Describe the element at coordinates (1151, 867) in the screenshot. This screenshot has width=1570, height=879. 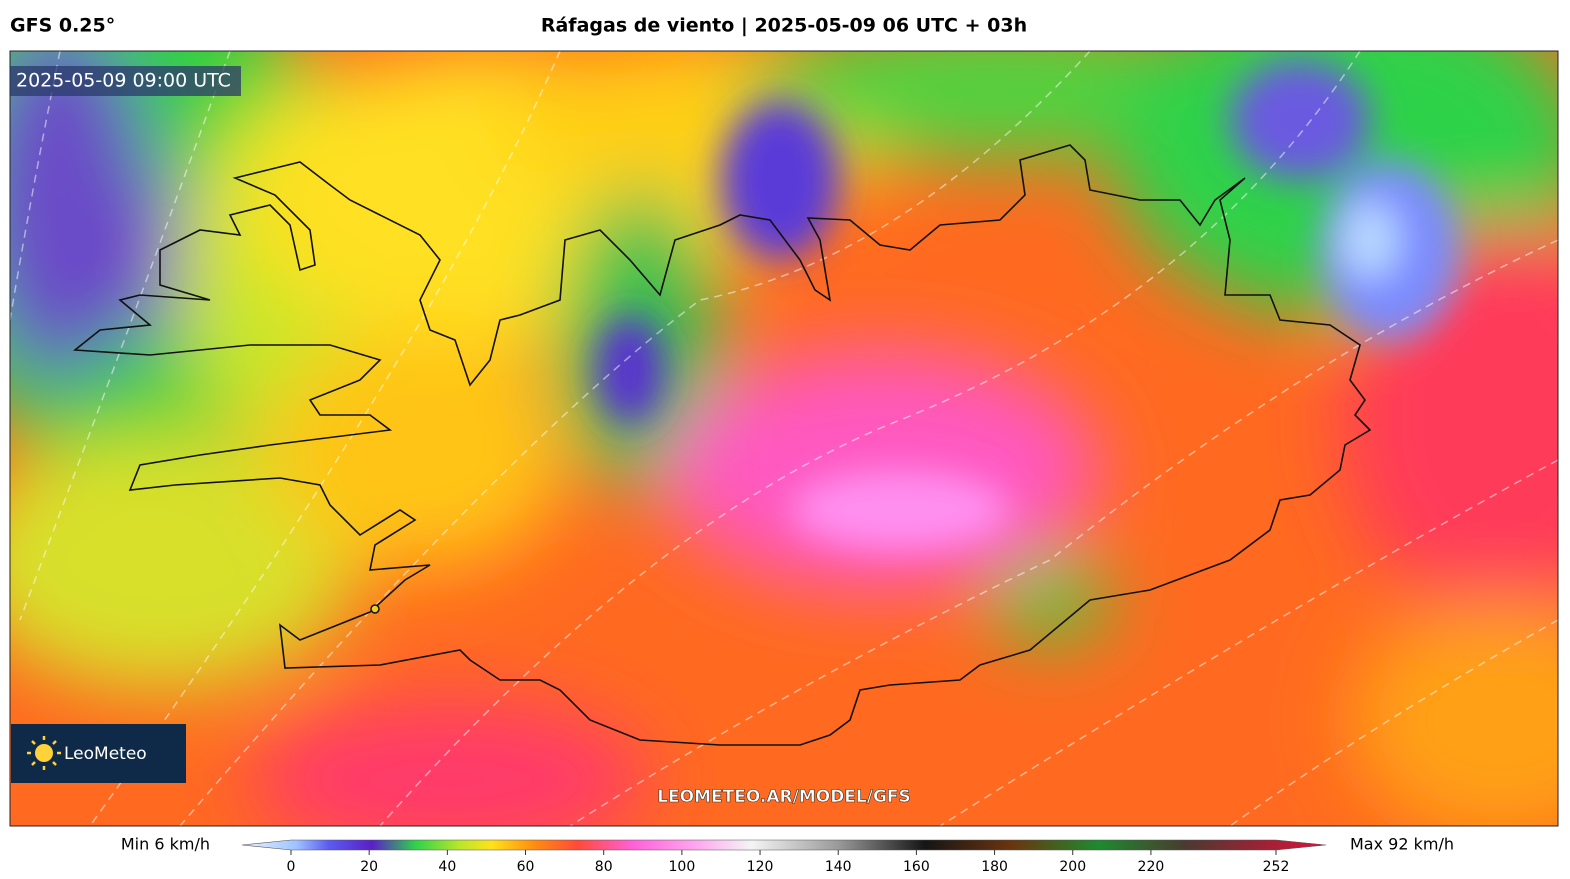
I see `colorbar-tick-label: 220` at that location.